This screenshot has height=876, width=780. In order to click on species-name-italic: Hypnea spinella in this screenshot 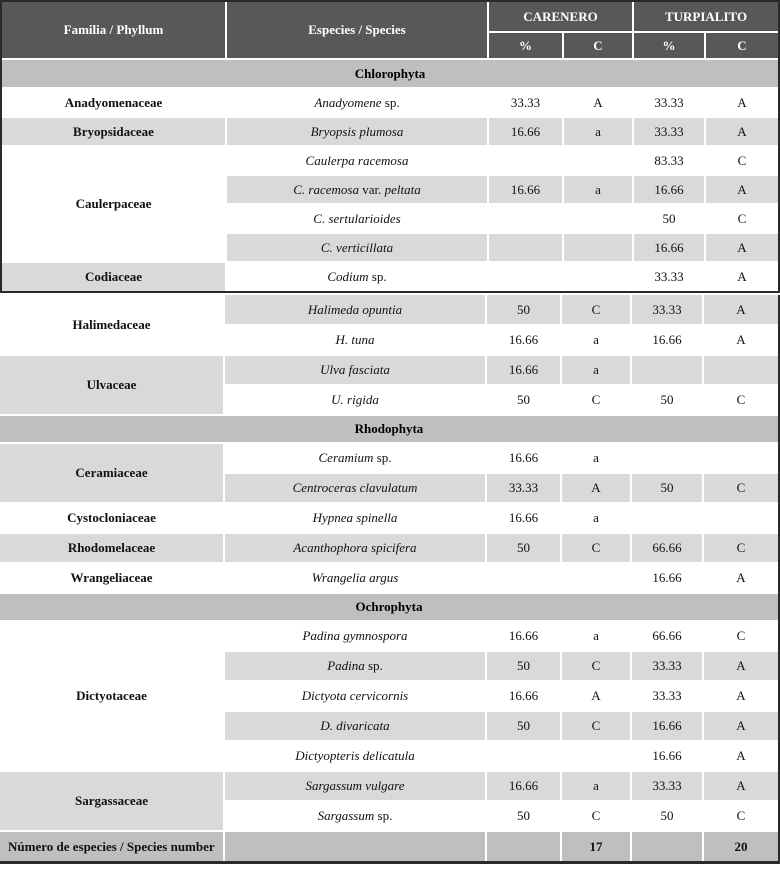, I will do `click(355, 517)`.